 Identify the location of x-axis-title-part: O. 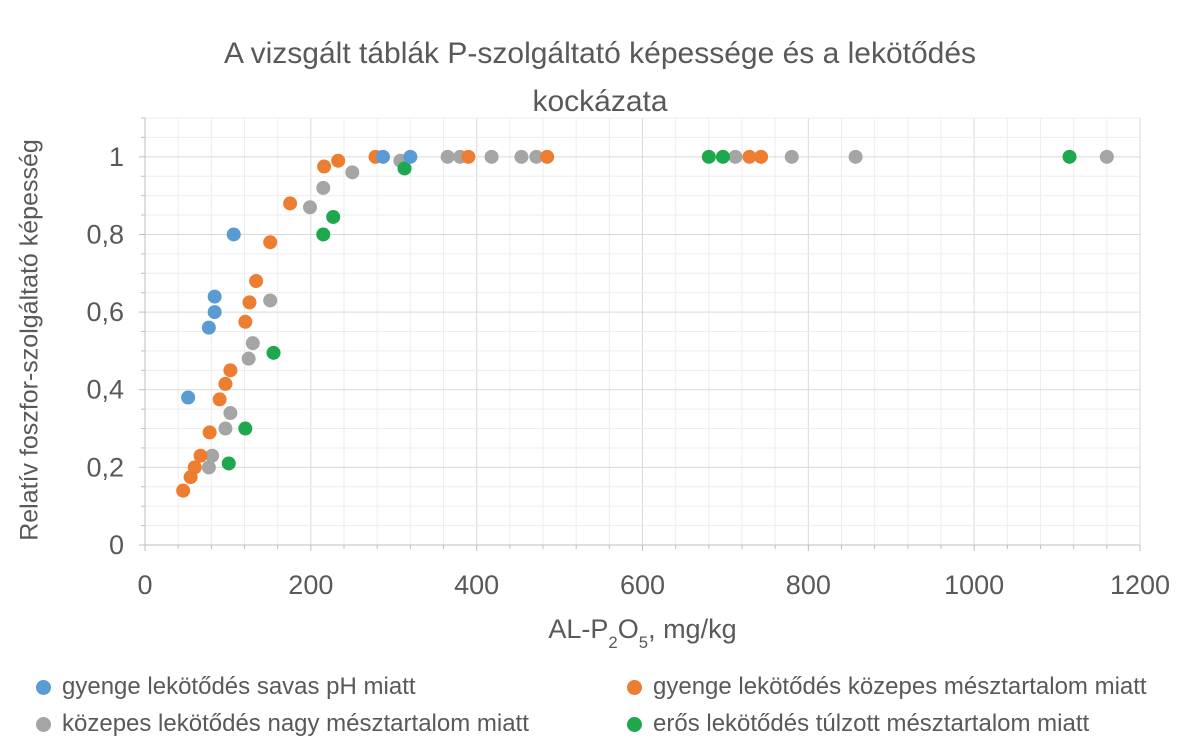
(628, 629).